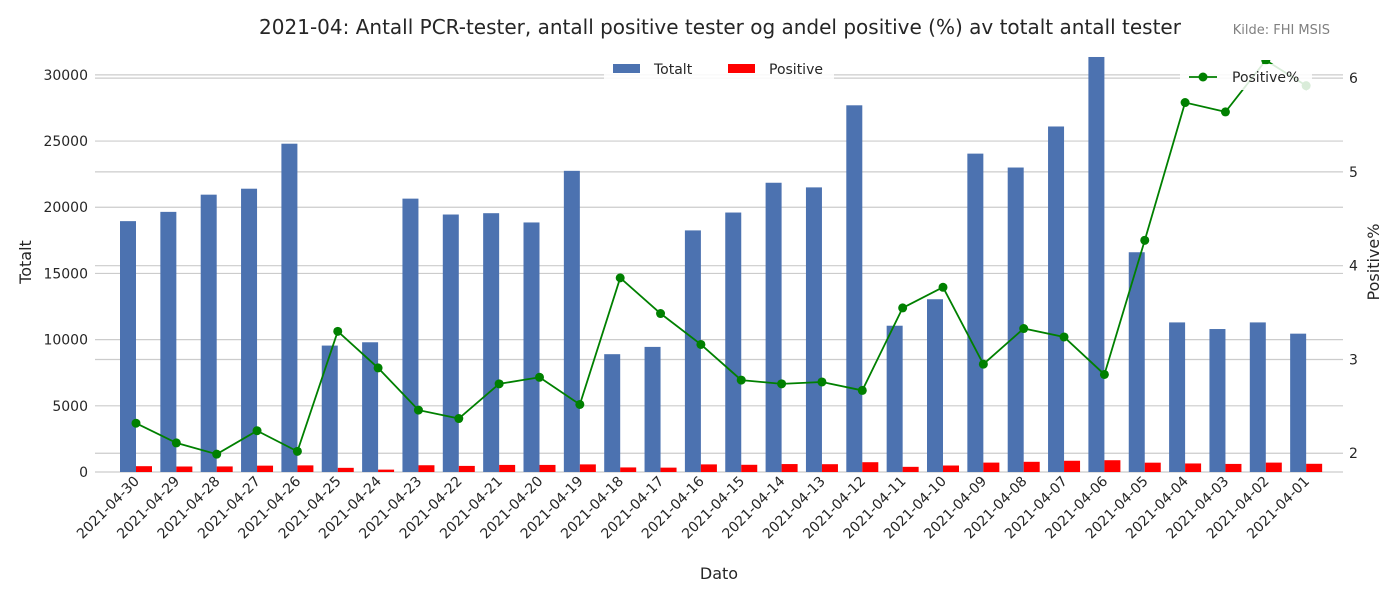  I want to click on y-tick-label: 30000, so click(65, 76).